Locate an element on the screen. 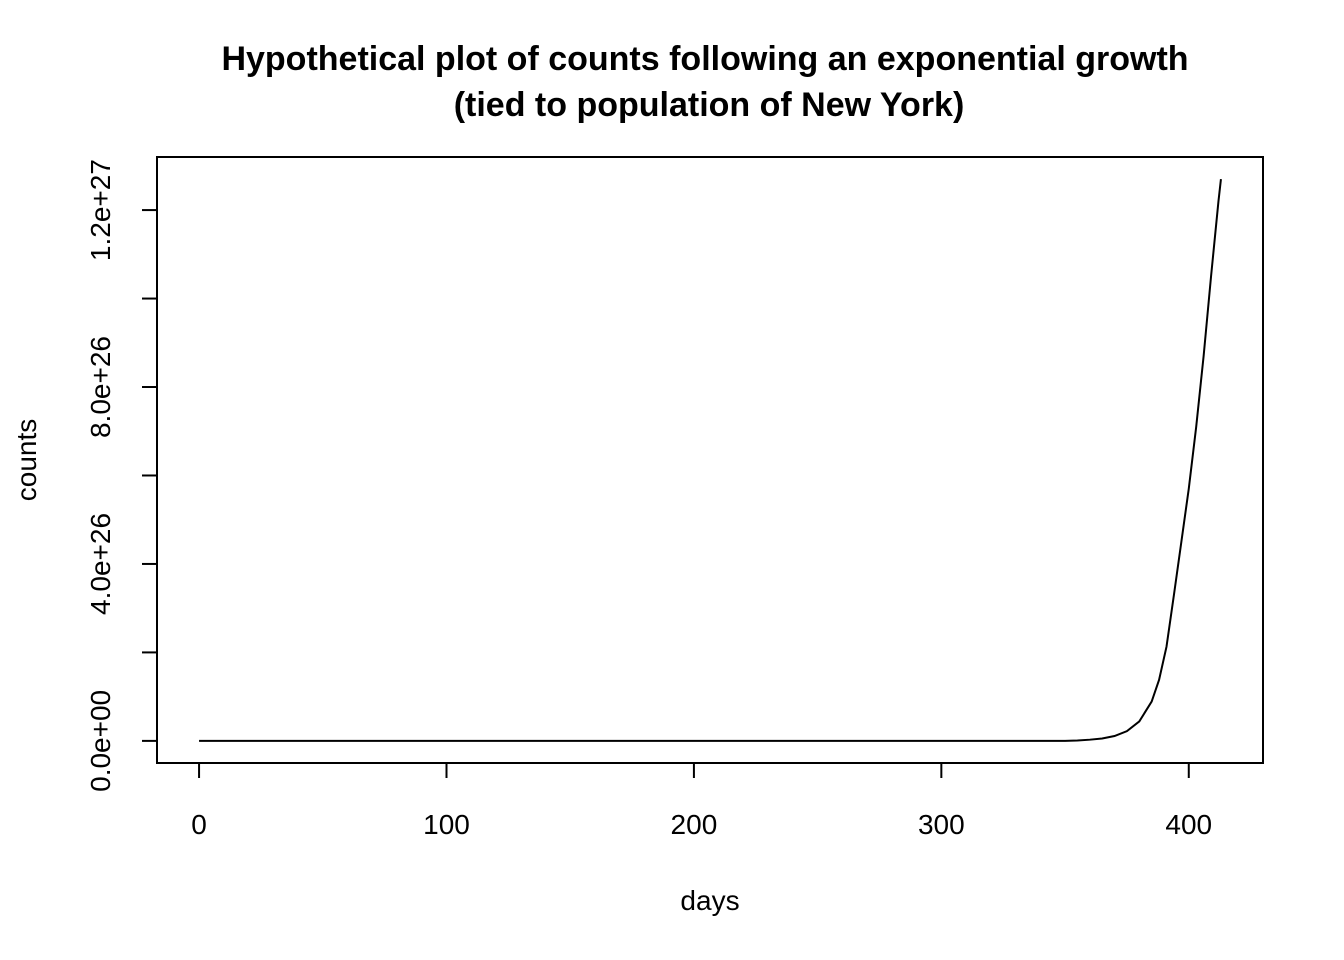 The height and width of the screenshot is (960, 1344). x-tick-label: 200 is located at coordinates (694, 824).